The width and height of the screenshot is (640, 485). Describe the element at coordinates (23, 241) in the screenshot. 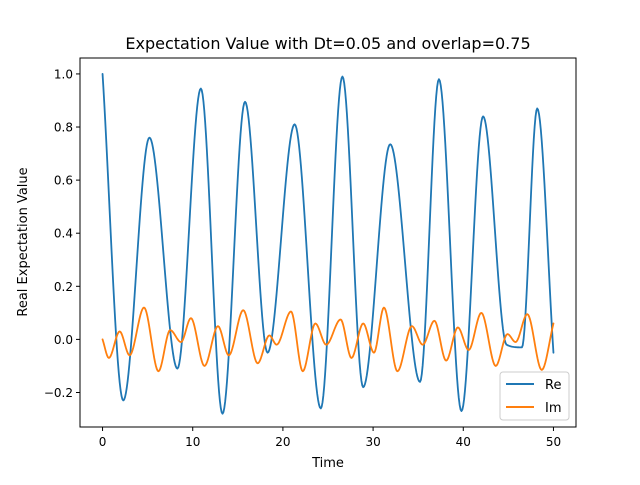

I see `y-axis-label: Real Expectation Value` at that location.